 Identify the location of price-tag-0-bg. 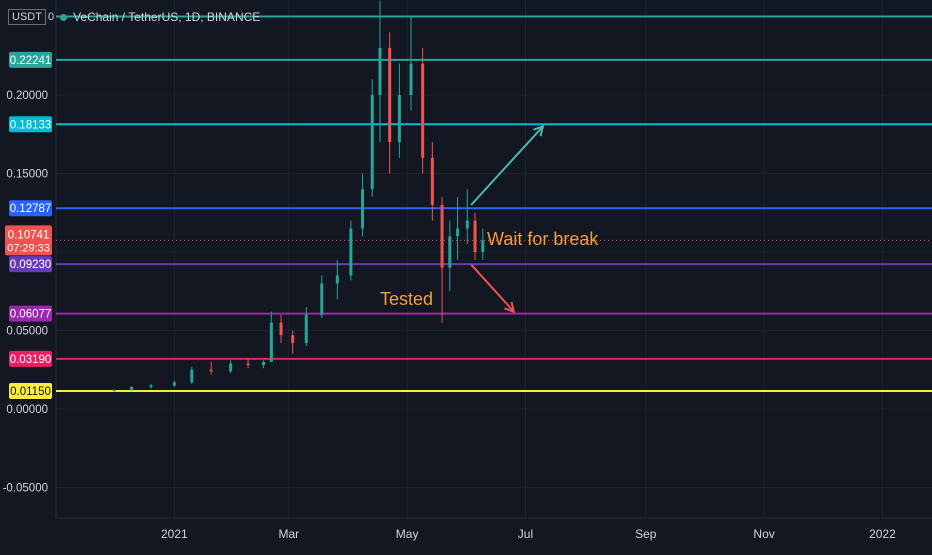
(30, 59).